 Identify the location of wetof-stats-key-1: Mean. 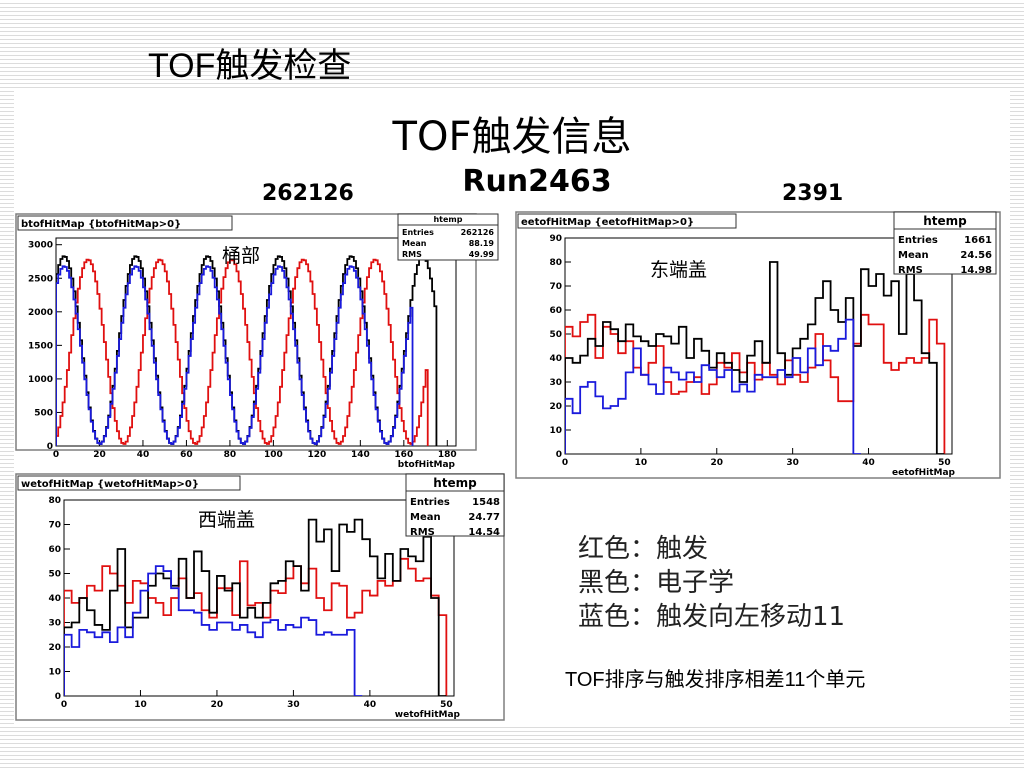
(425, 517).